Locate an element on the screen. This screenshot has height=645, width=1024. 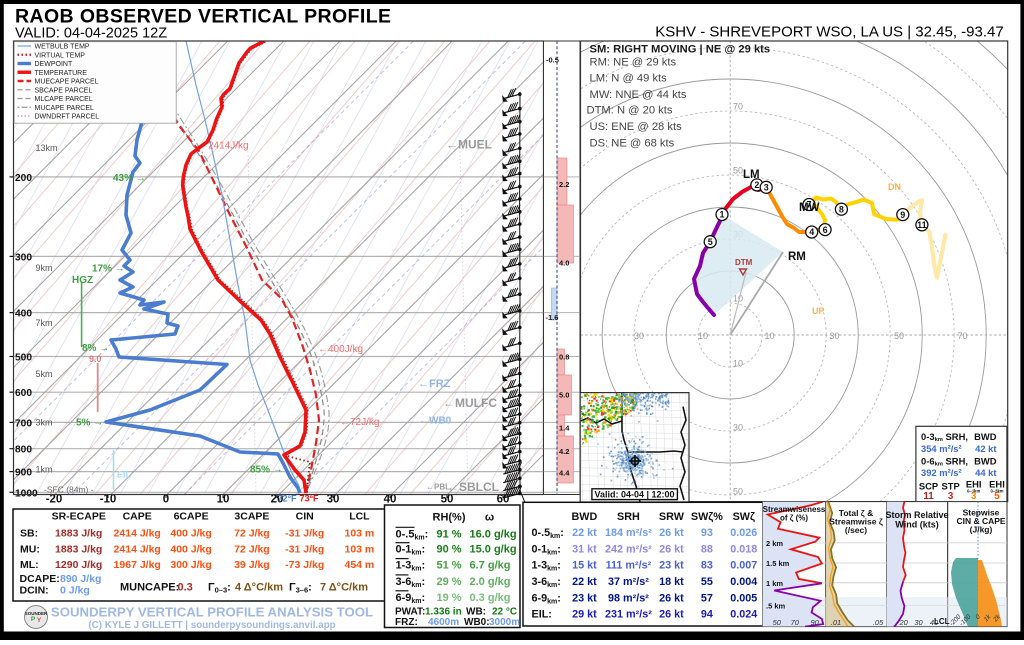
svg-text: 4.4 is located at coordinates (564, 473).